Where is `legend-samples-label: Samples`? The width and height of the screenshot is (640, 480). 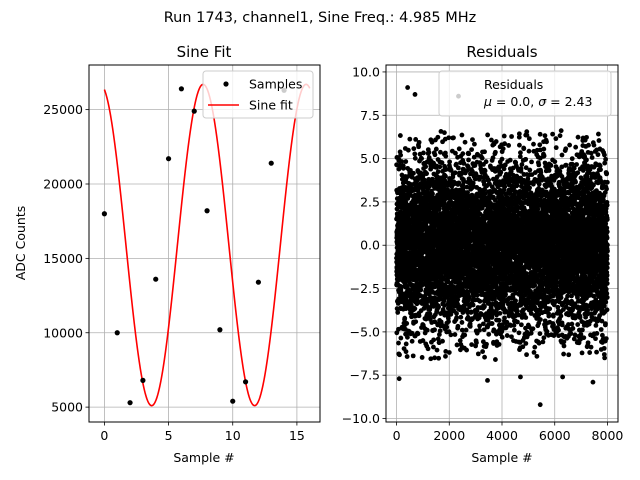 legend-samples-label: Samples is located at coordinates (275, 84).